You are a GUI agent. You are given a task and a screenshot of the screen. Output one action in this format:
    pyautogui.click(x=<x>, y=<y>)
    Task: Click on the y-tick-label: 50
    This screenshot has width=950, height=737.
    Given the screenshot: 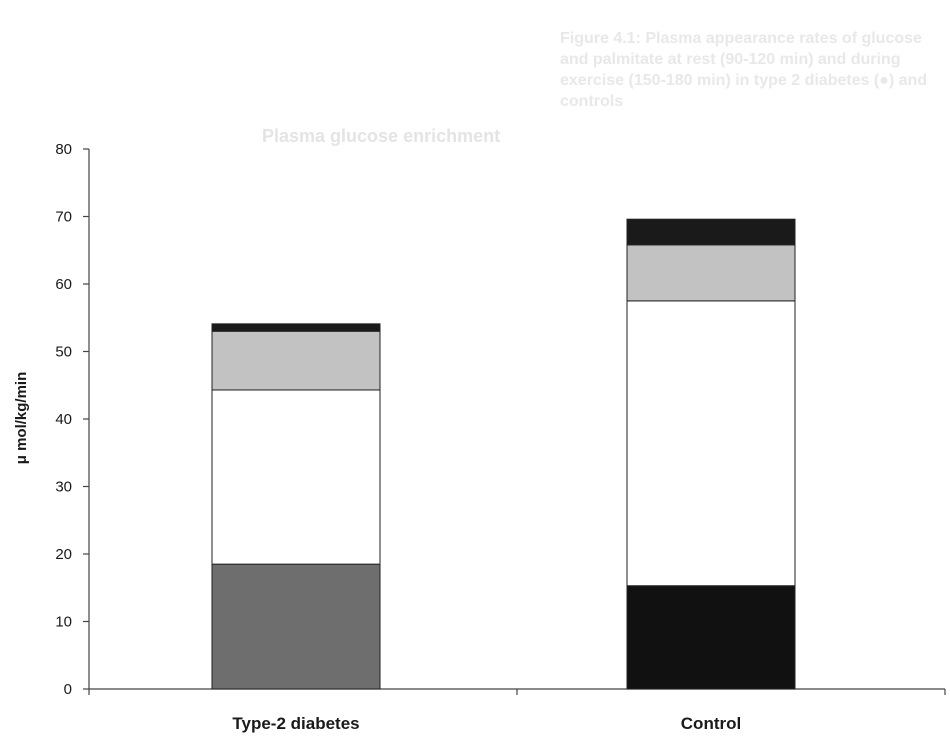 What is the action you would take?
    pyautogui.click(x=63, y=352)
    